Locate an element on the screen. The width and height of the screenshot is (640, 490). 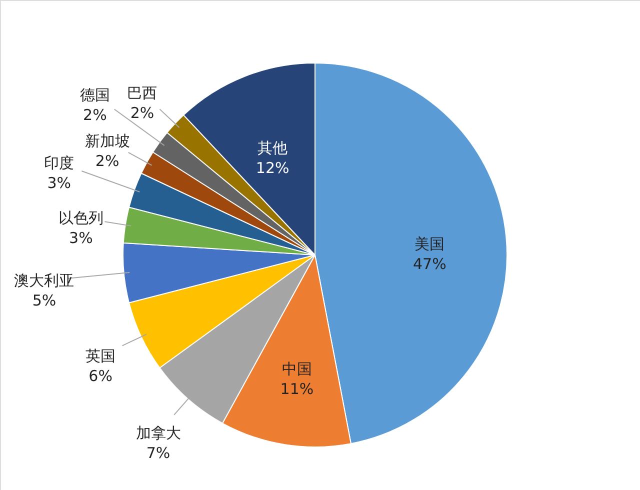
slice-label: 德国 is located at coordinates (95, 95).